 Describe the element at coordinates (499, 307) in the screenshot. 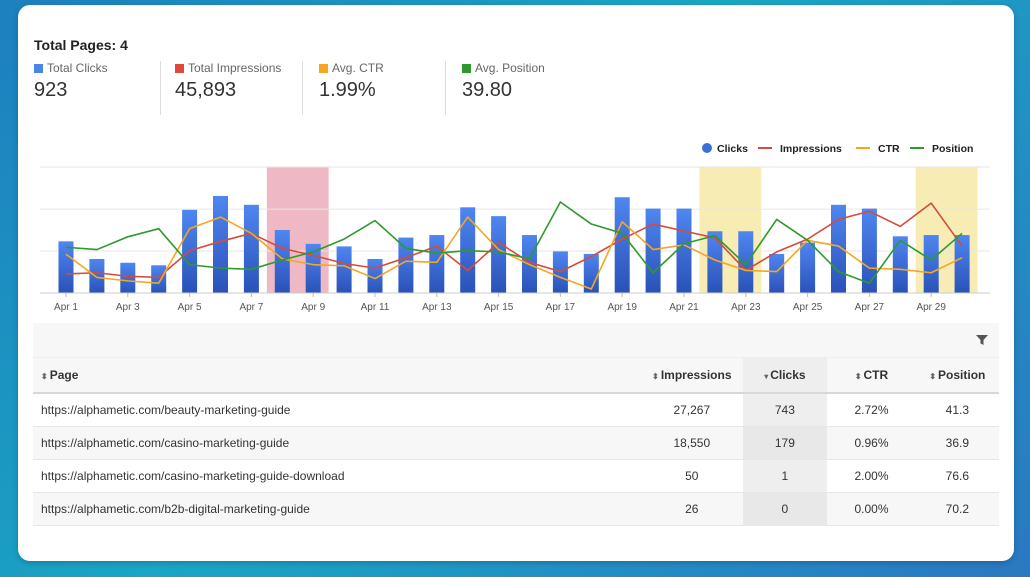

I see `x-tick-label: Apr 15` at that location.